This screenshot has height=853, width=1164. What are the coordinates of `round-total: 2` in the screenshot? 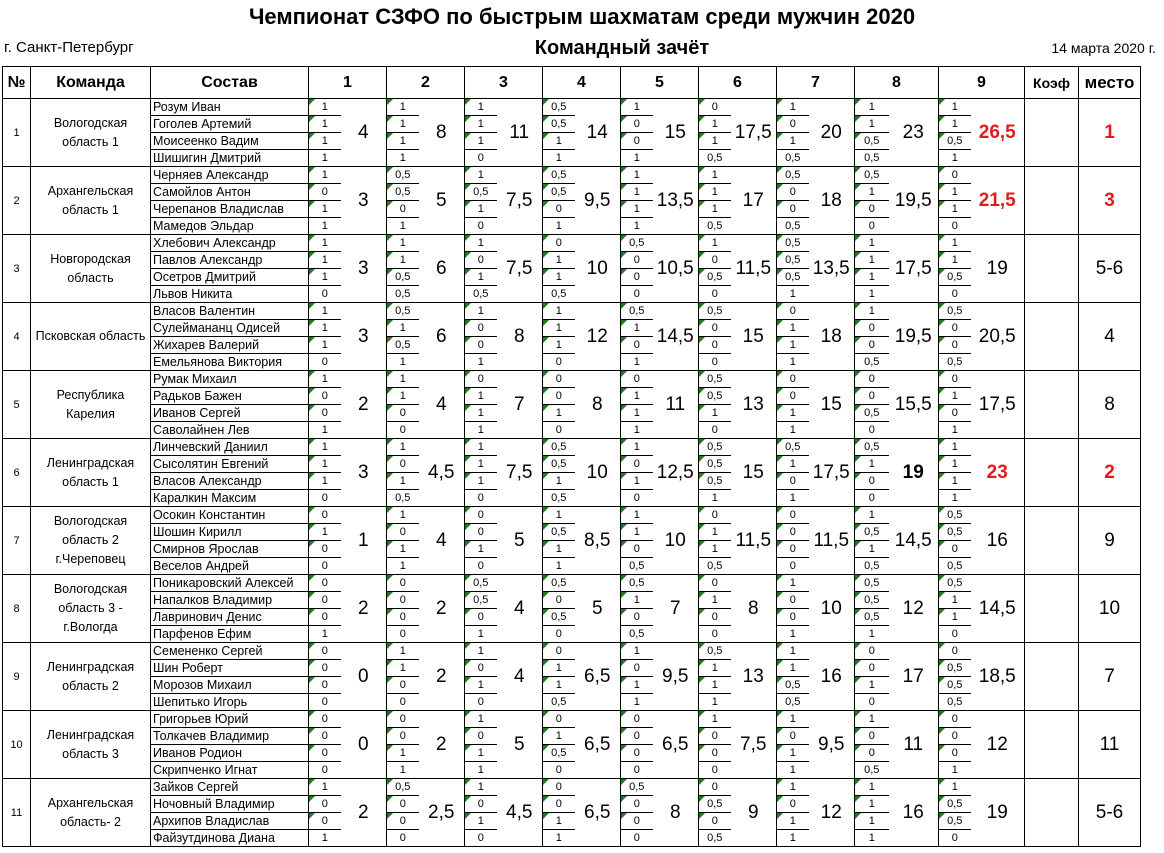 It's located at (441, 676).